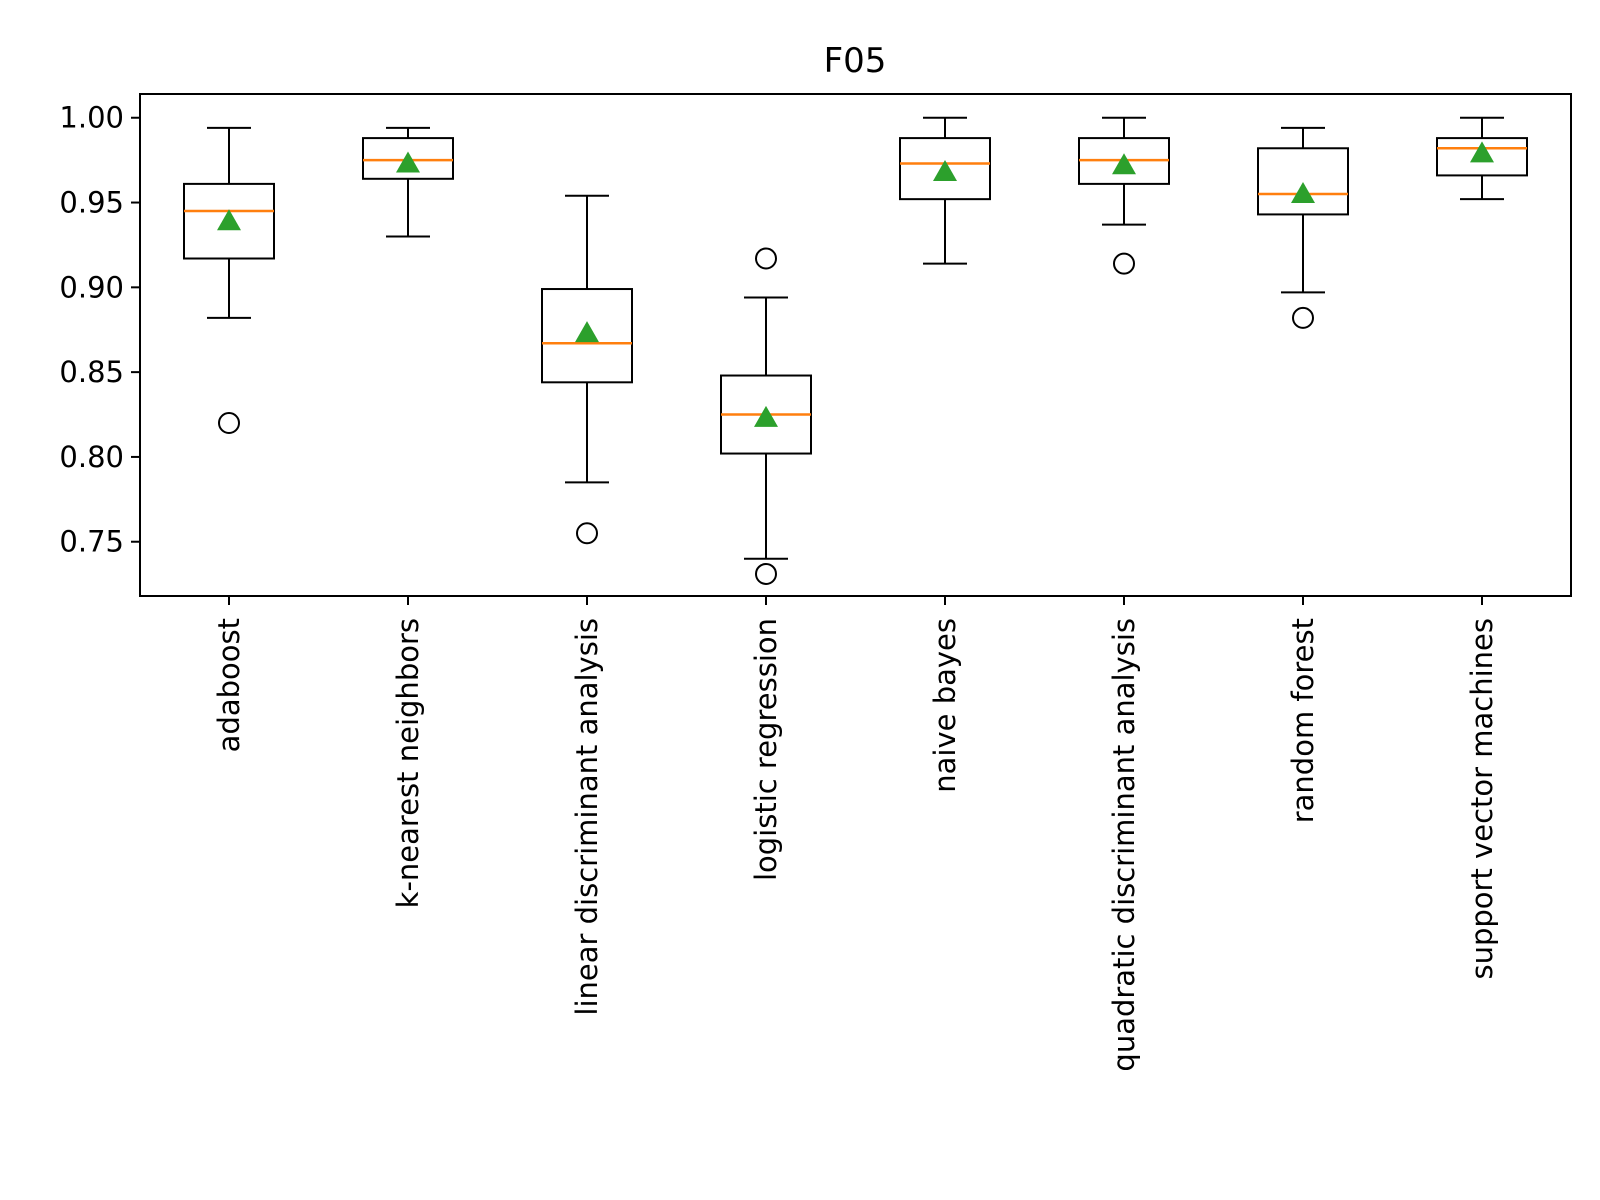 This screenshot has width=1600, height=1200. What do you see at coordinates (1303, 720) in the screenshot?
I see `x-tick-label: random forest` at bounding box center [1303, 720].